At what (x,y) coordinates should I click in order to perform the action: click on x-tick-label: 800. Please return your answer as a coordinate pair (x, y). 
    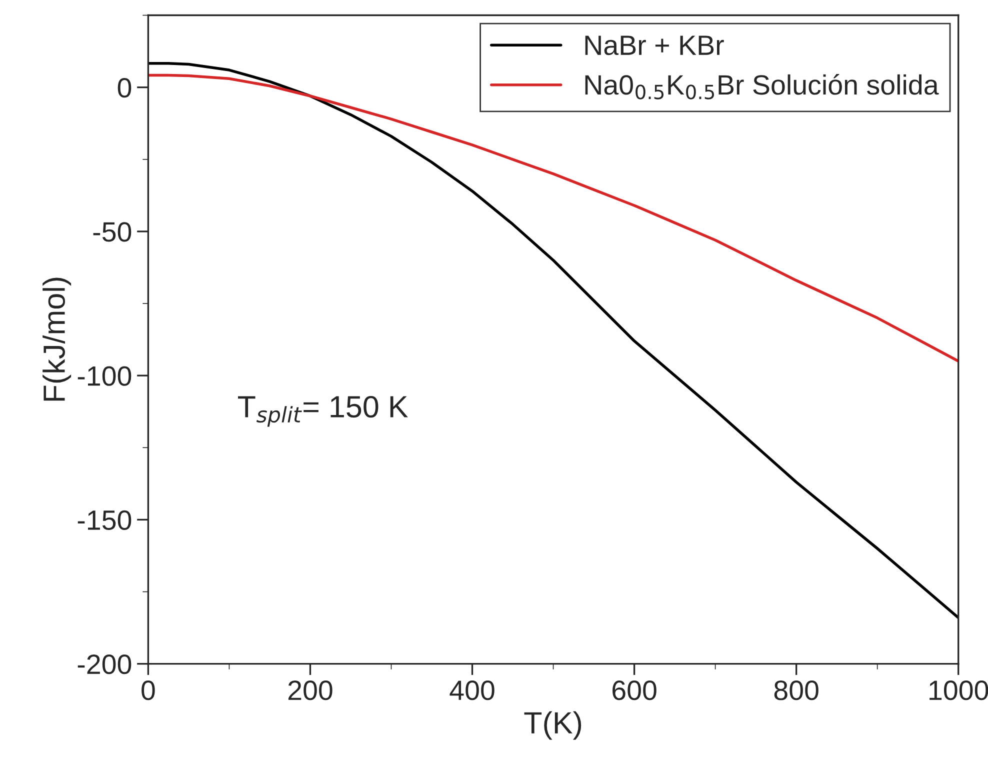
    Looking at the image, I should click on (796, 690).